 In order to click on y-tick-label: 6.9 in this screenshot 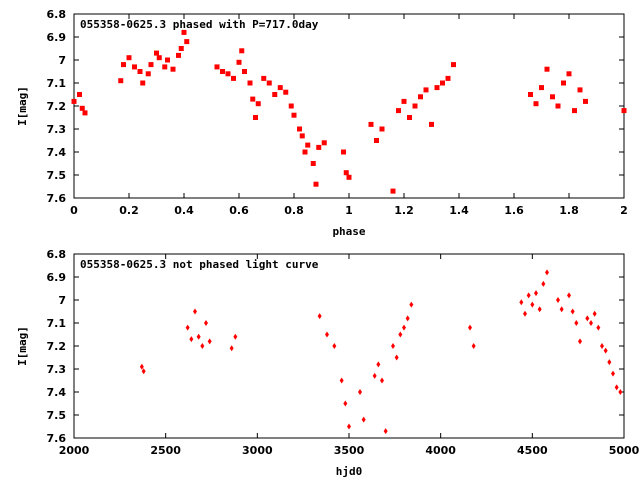, I will do `click(57, 37)`.